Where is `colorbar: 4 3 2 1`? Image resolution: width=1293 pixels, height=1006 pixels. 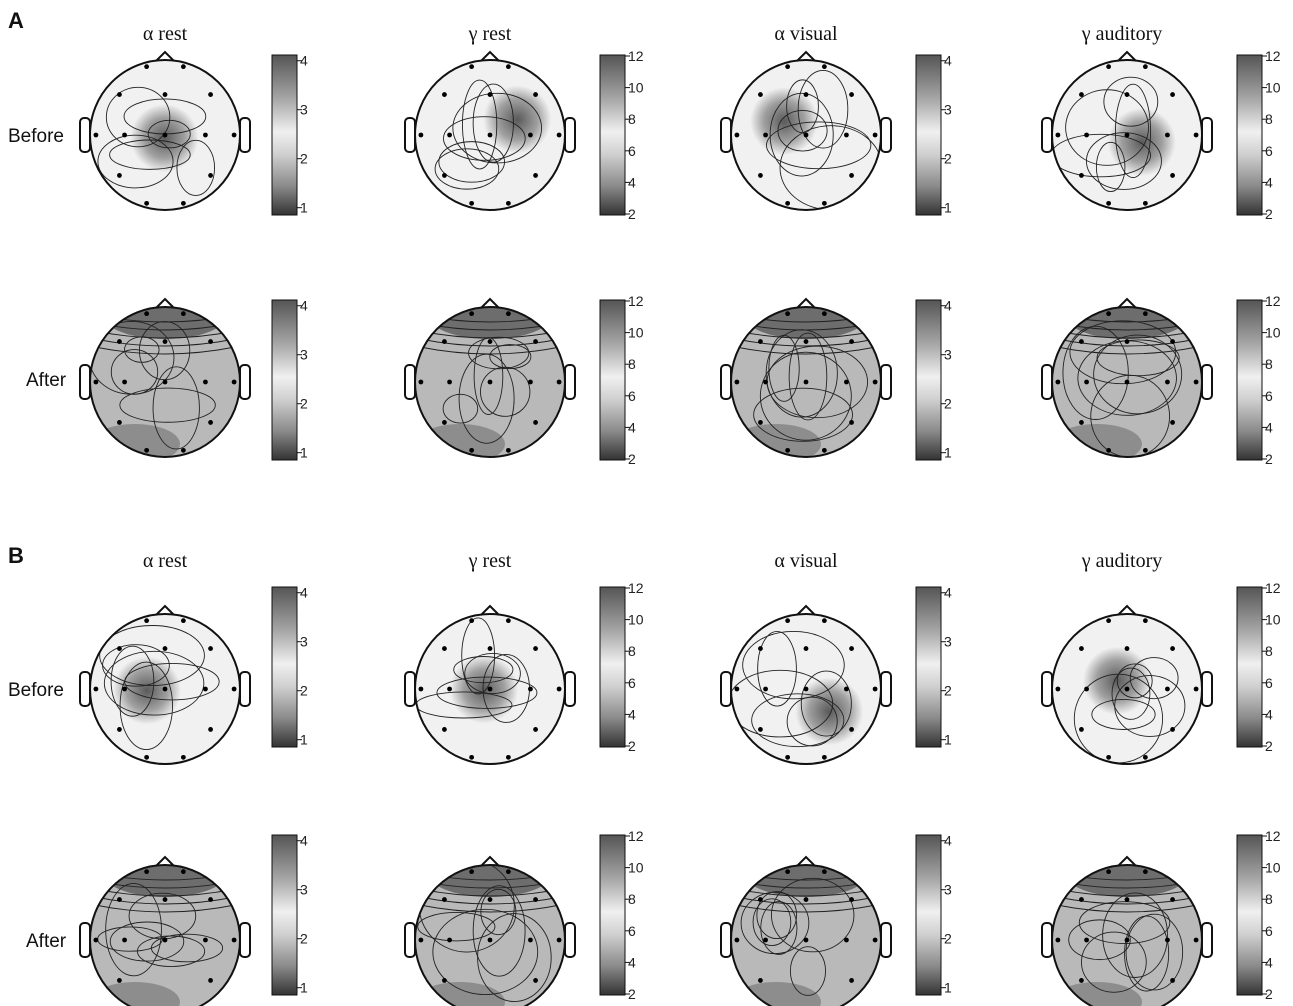 colorbar: 4 3 2 1 is located at coordinates (933, 914).